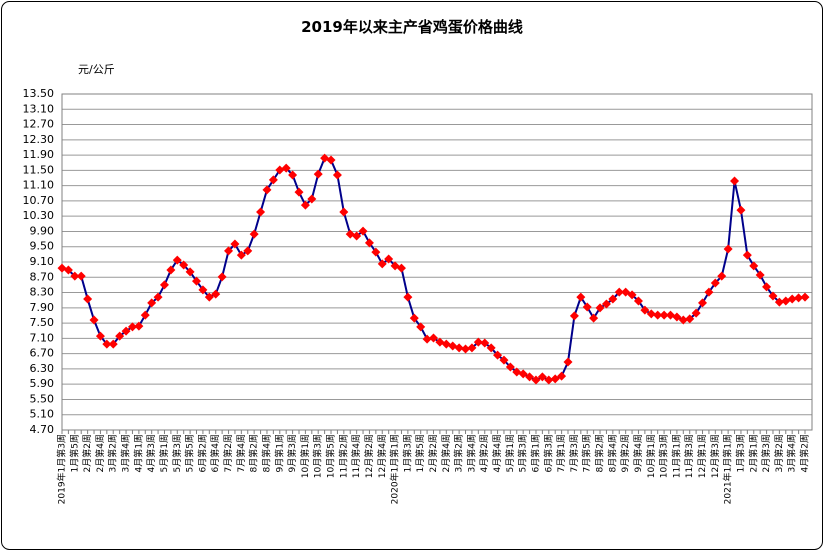 This screenshot has height=552, width=825. What do you see at coordinates (138, 453) in the screenshot?
I see `x-tick-label: 4月第1周` at bounding box center [138, 453].